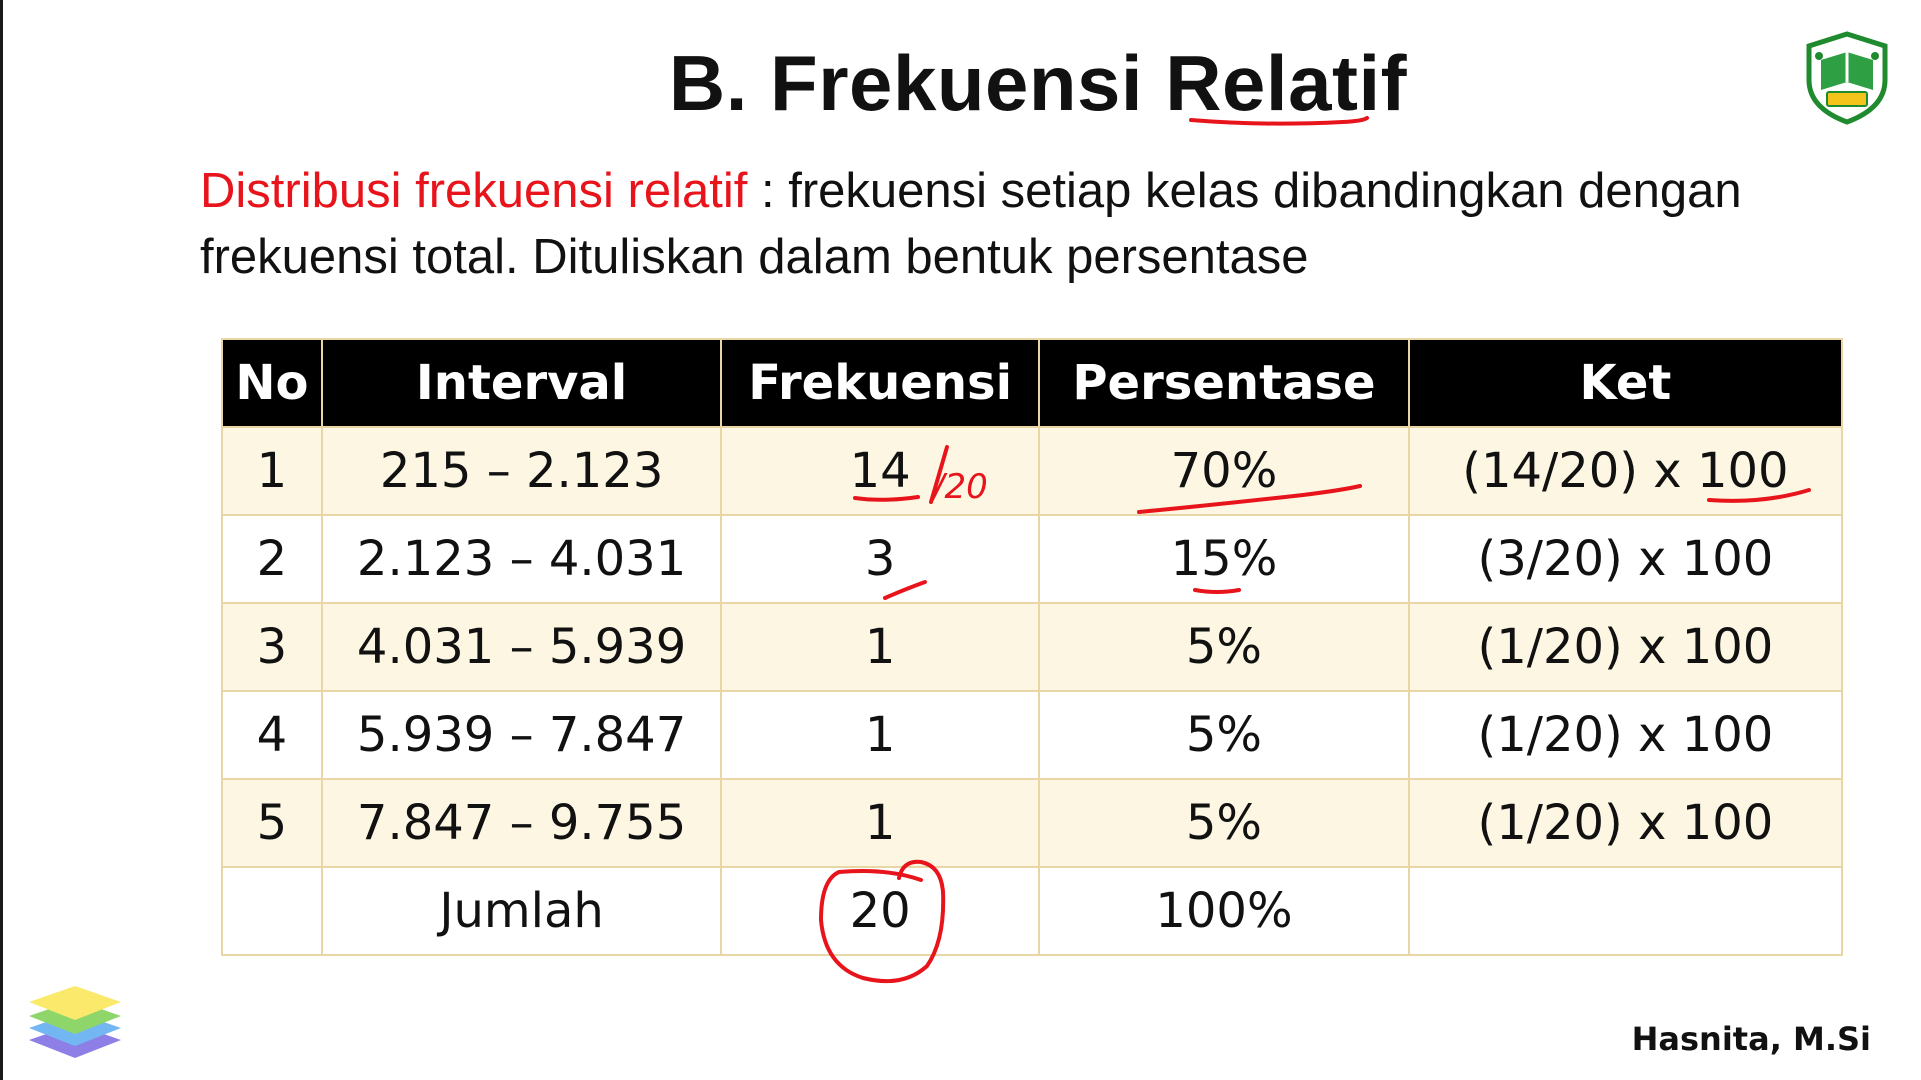  Describe the element at coordinates (521, 911) in the screenshot. I see `total-label: Jumlah` at that location.